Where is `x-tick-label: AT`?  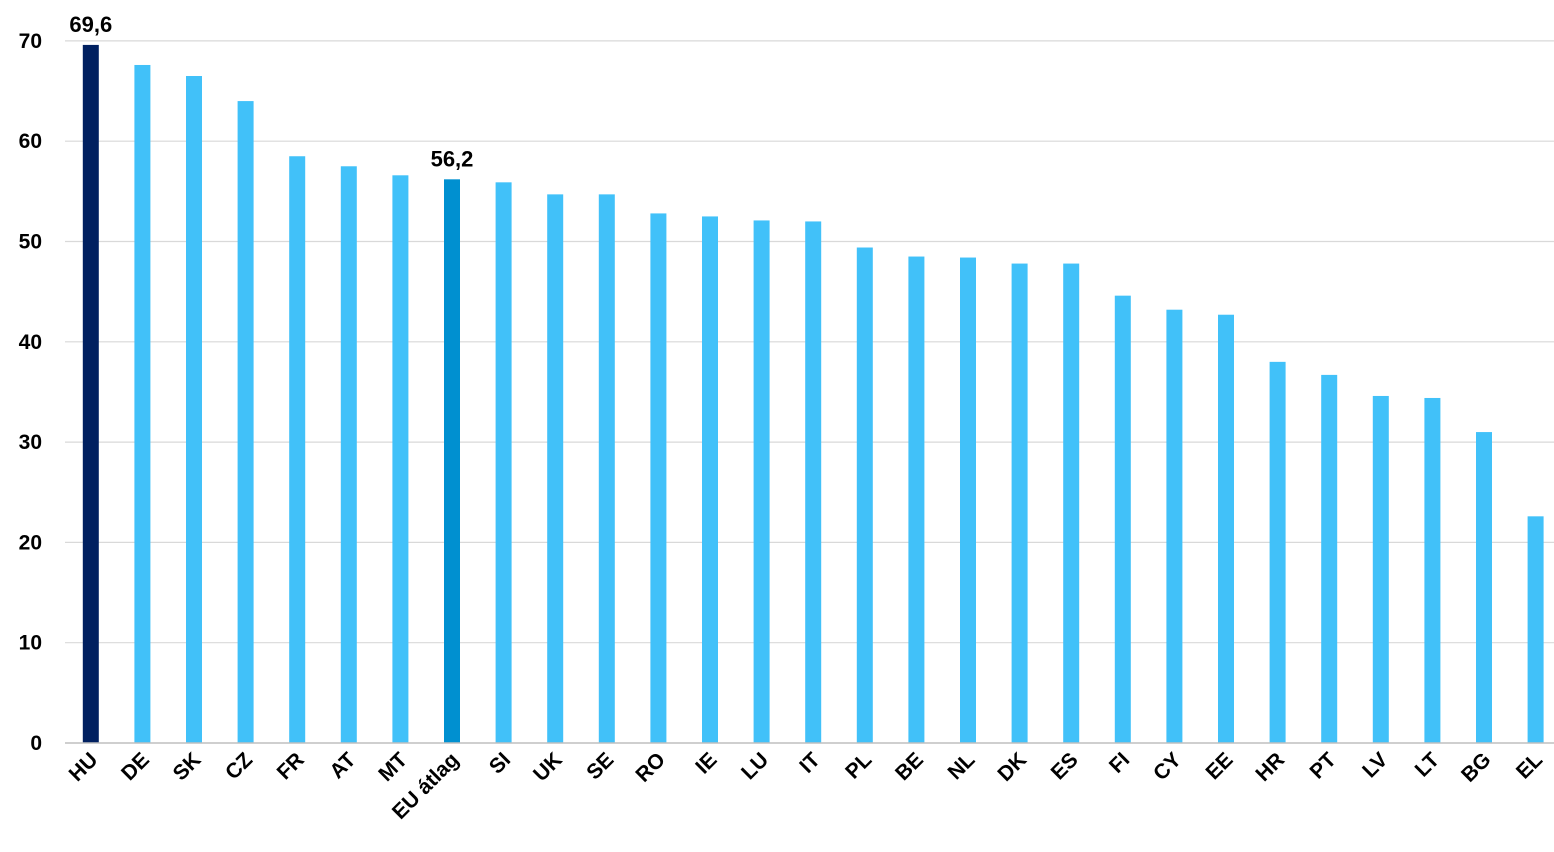
x-tick-label: AT is located at coordinates (342, 765).